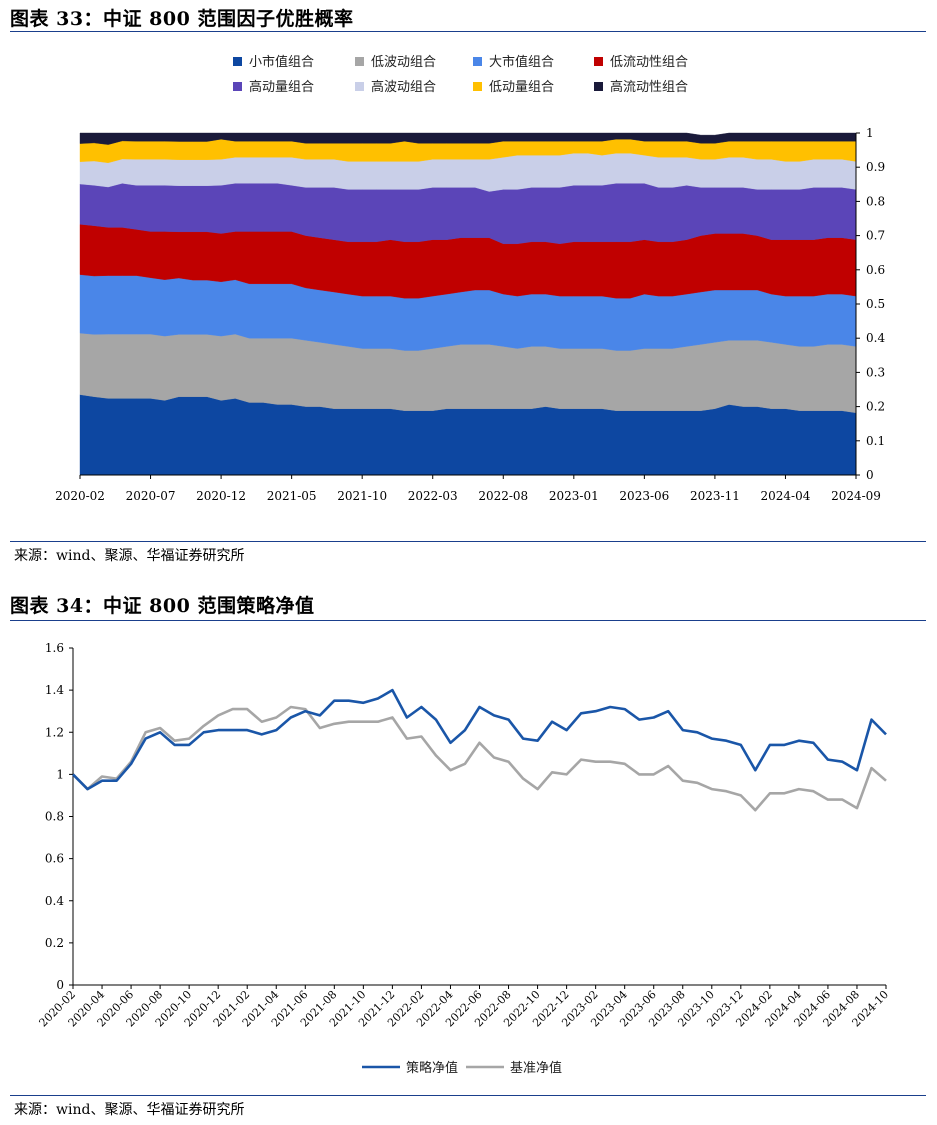 Image resolution: width=937 pixels, height=1125 pixels. What do you see at coordinates (875, 304) in the screenshot?
I see `y-tick-label: 0.5` at bounding box center [875, 304].